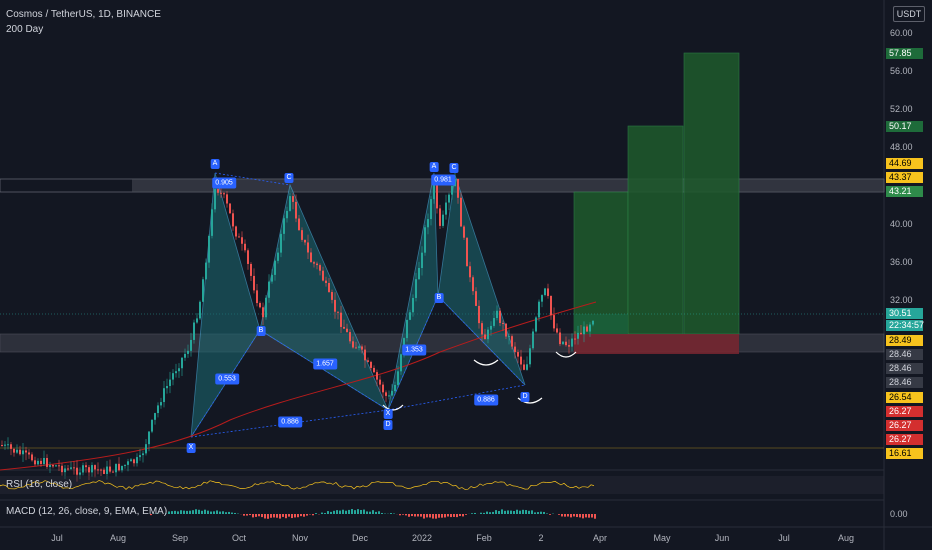 The image size is (932, 550). What do you see at coordinates (83, 14) in the screenshot?
I see `chart-title: Cosmos / TetherUS, 1D, BINANCE` at bounding box center [83, 14].